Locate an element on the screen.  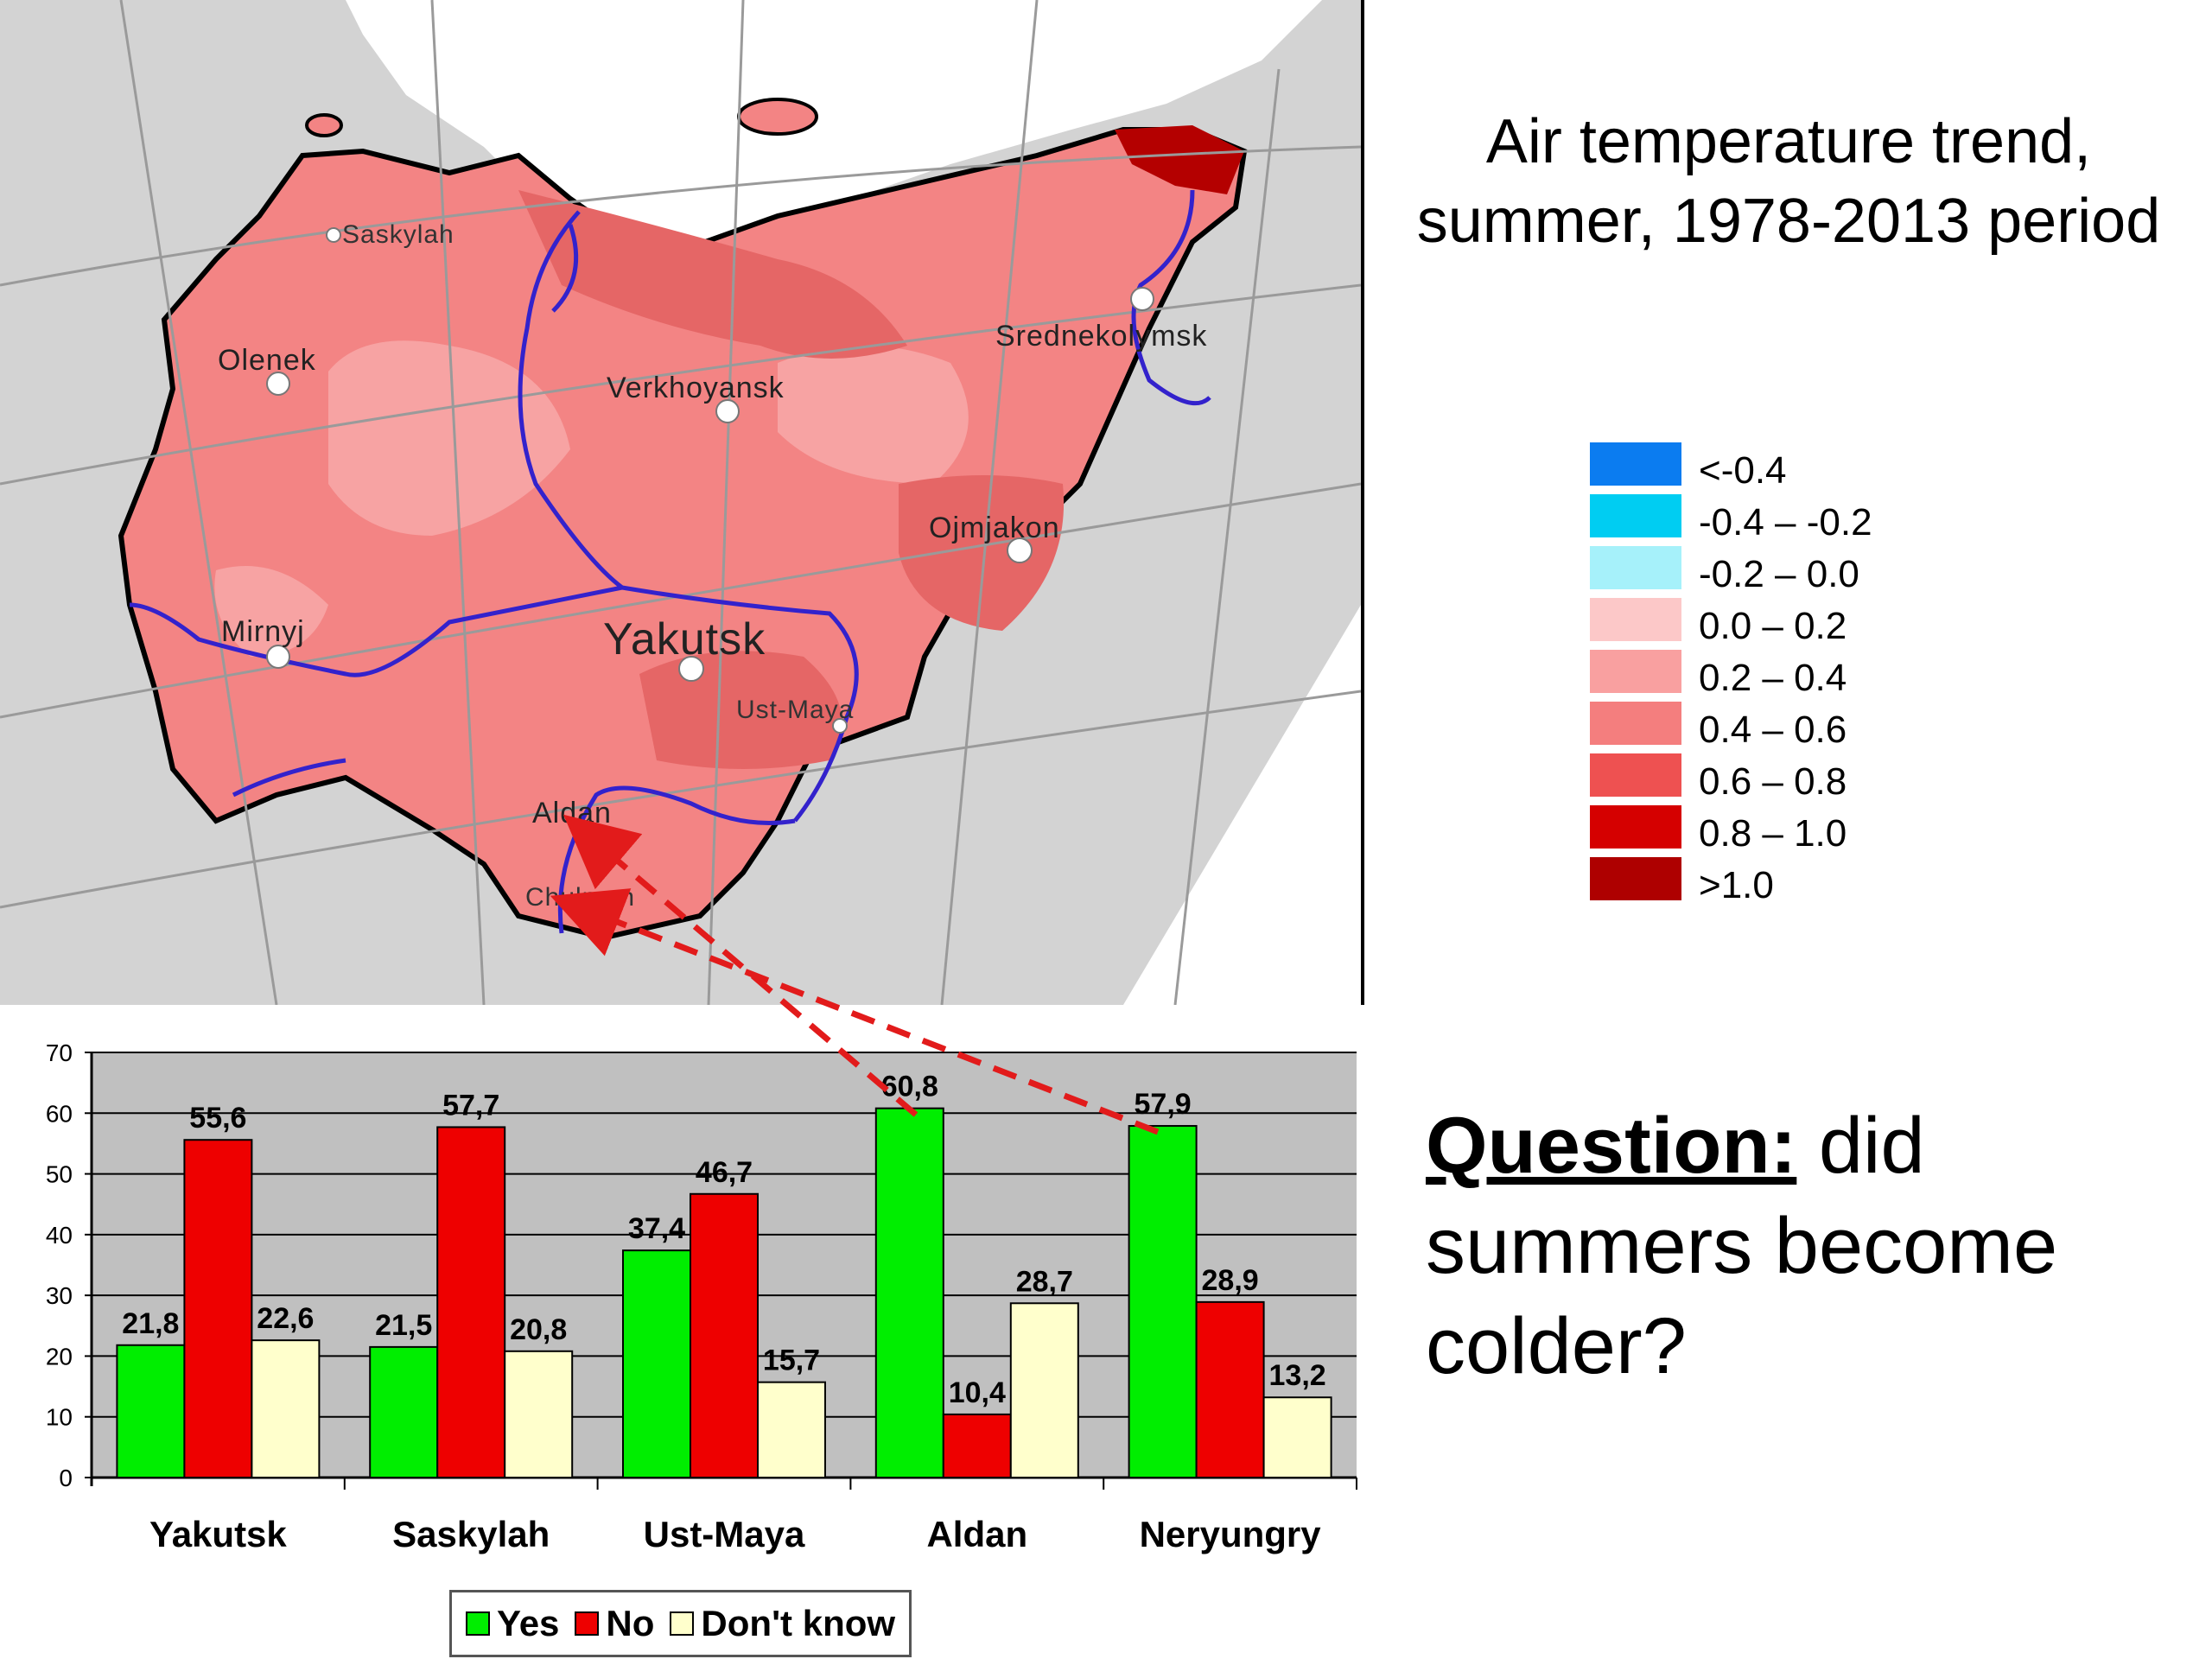
data-label: 37,4 is located at coordinates (656, 1228).